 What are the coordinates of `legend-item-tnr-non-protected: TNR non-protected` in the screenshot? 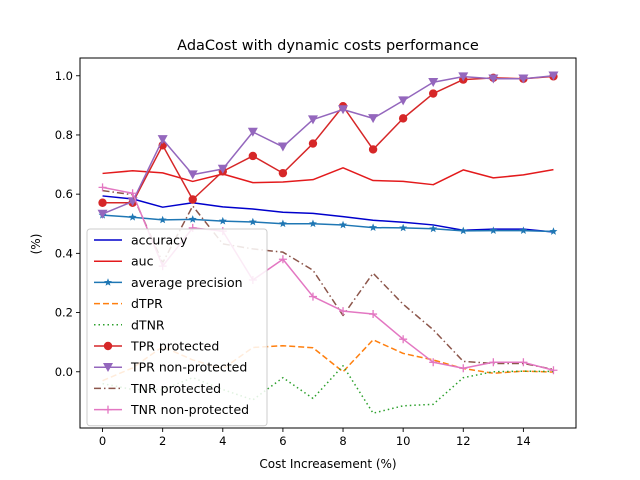 It's located at (171, 409).